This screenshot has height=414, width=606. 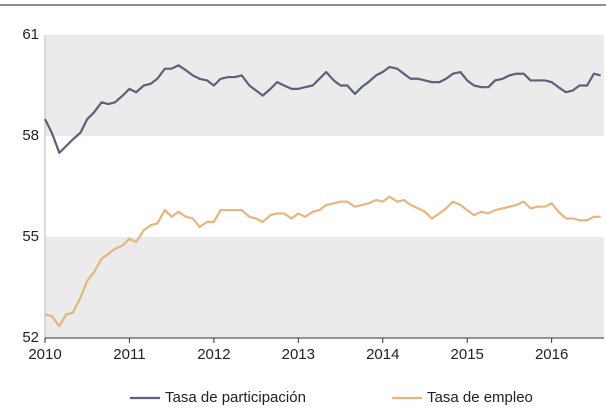 What do you see at coordinates (30, 236) in the screenshot?
I see `y-tick-label: 55` at bounding box center [30, 236].